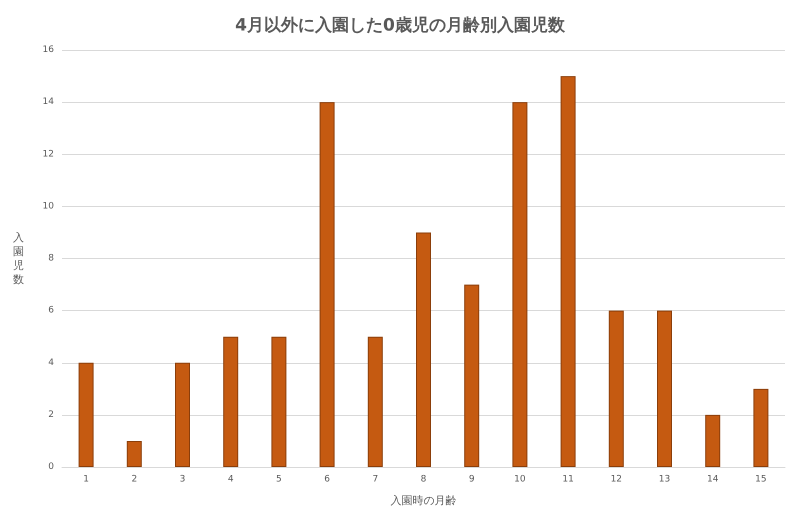 The width and height of the screenshot is (800, 522). Describe the element at coordinates (664, 479) in the screenshot. I see `x-tick-label: 13` at that location.